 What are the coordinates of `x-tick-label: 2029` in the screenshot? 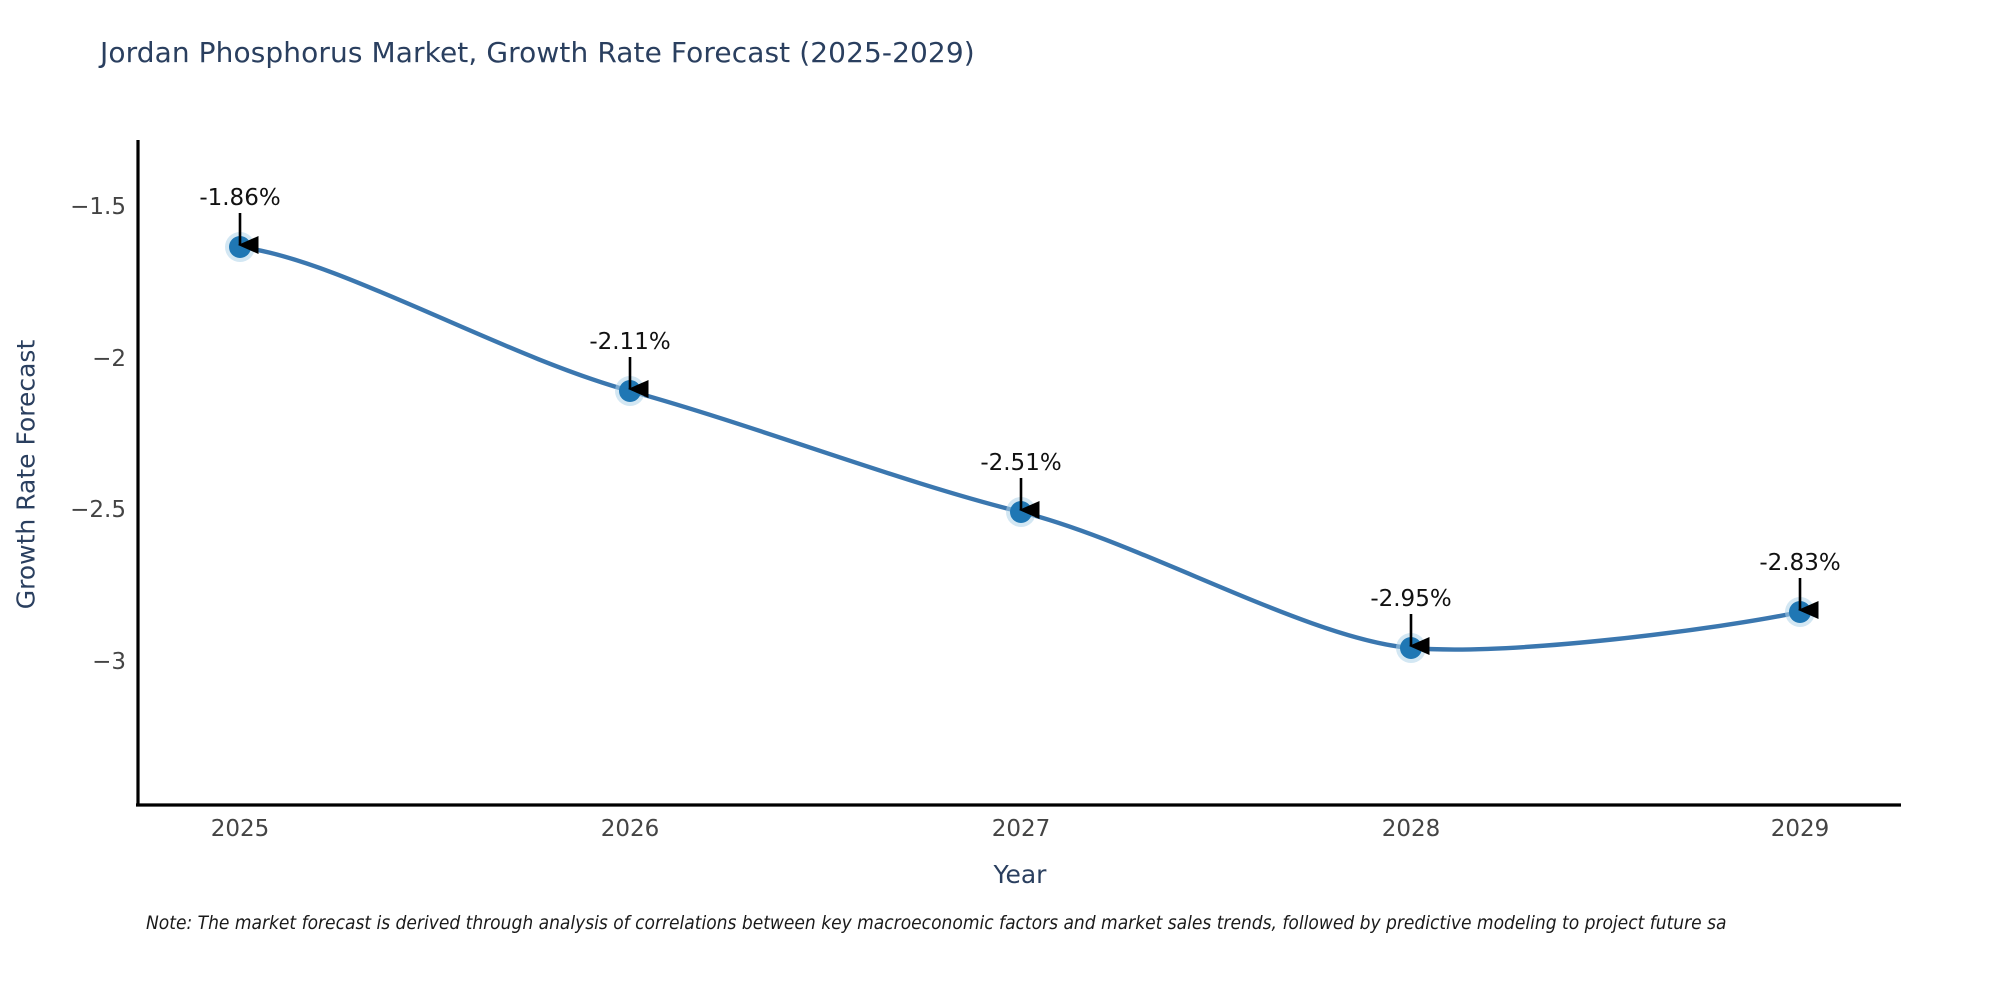 It's located at (1800, 829).